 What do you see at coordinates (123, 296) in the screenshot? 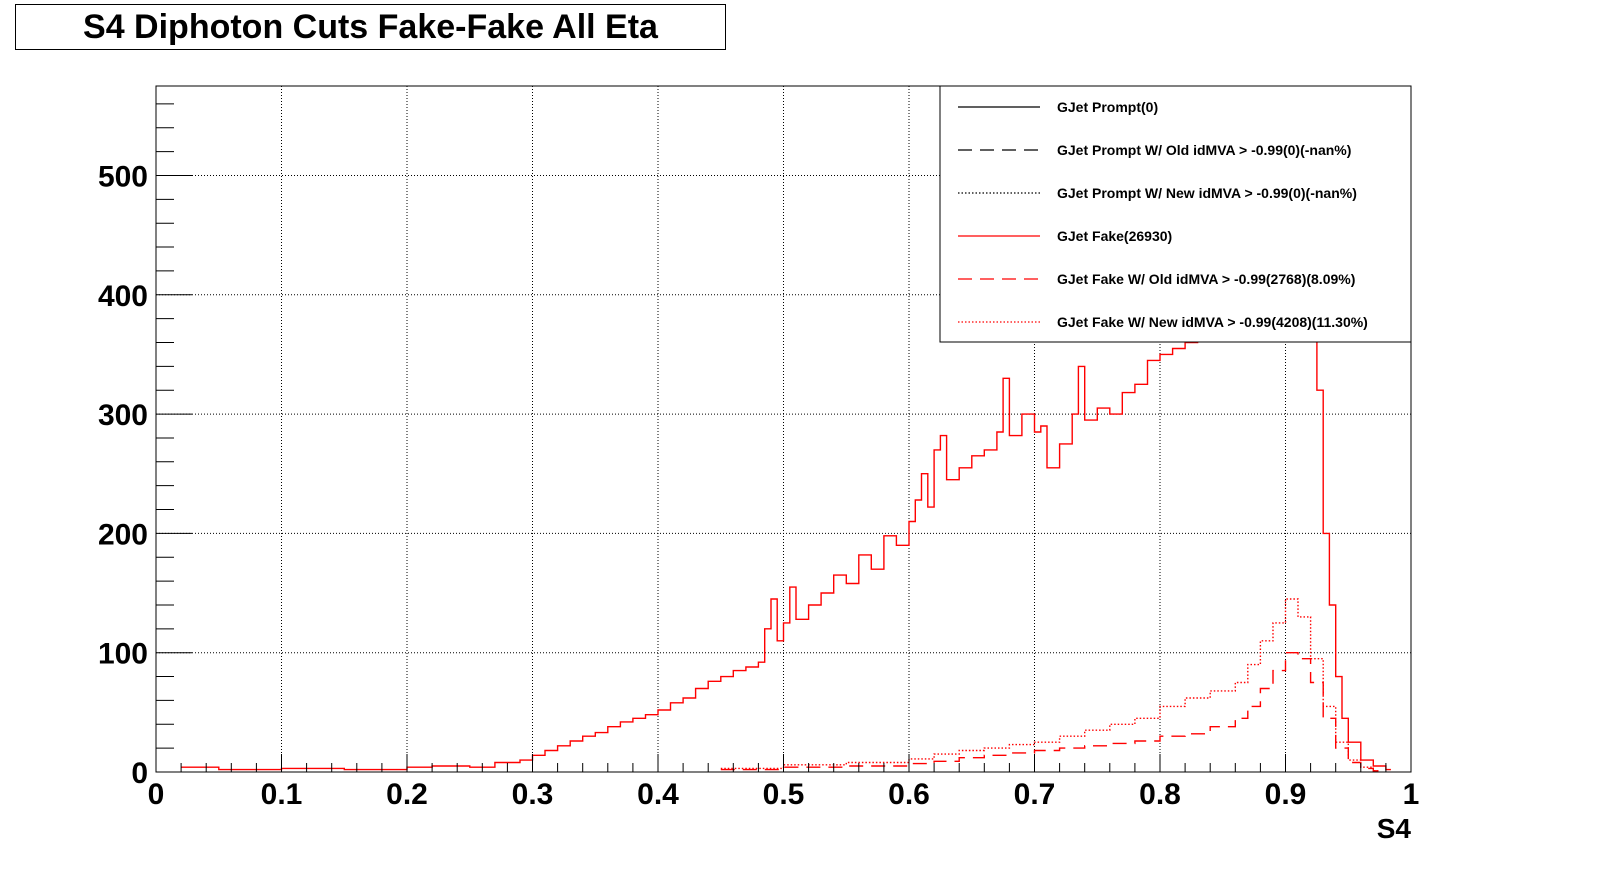
I see `y-tick-label: 400` at bounding box center [123, 296].